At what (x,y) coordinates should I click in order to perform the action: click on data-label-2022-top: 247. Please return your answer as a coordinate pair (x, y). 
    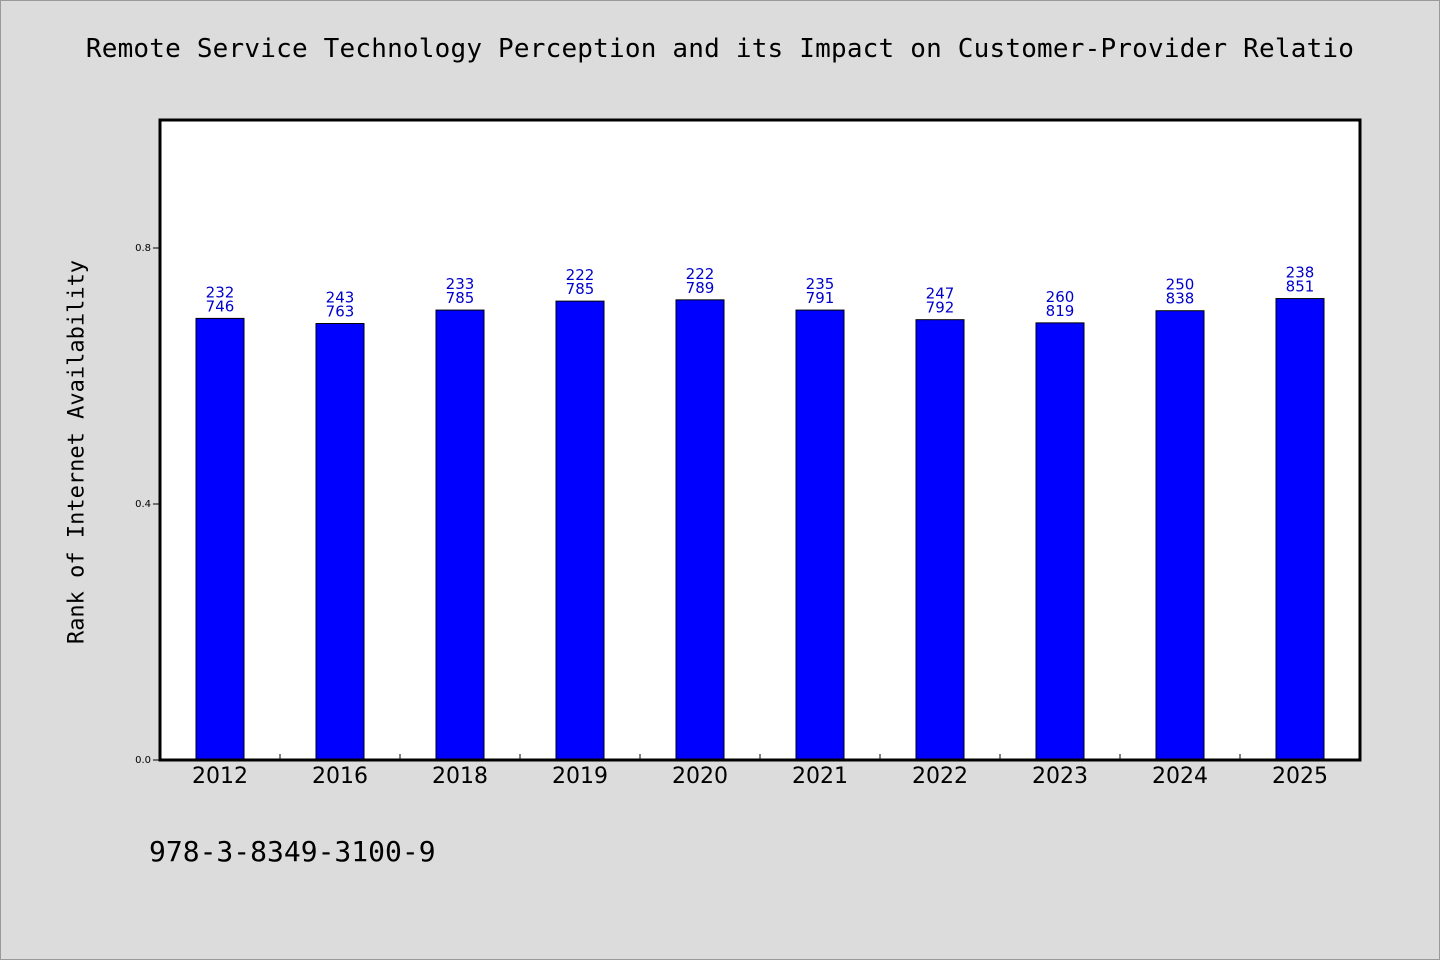
    Looking at the image, I should click on (940, 294).